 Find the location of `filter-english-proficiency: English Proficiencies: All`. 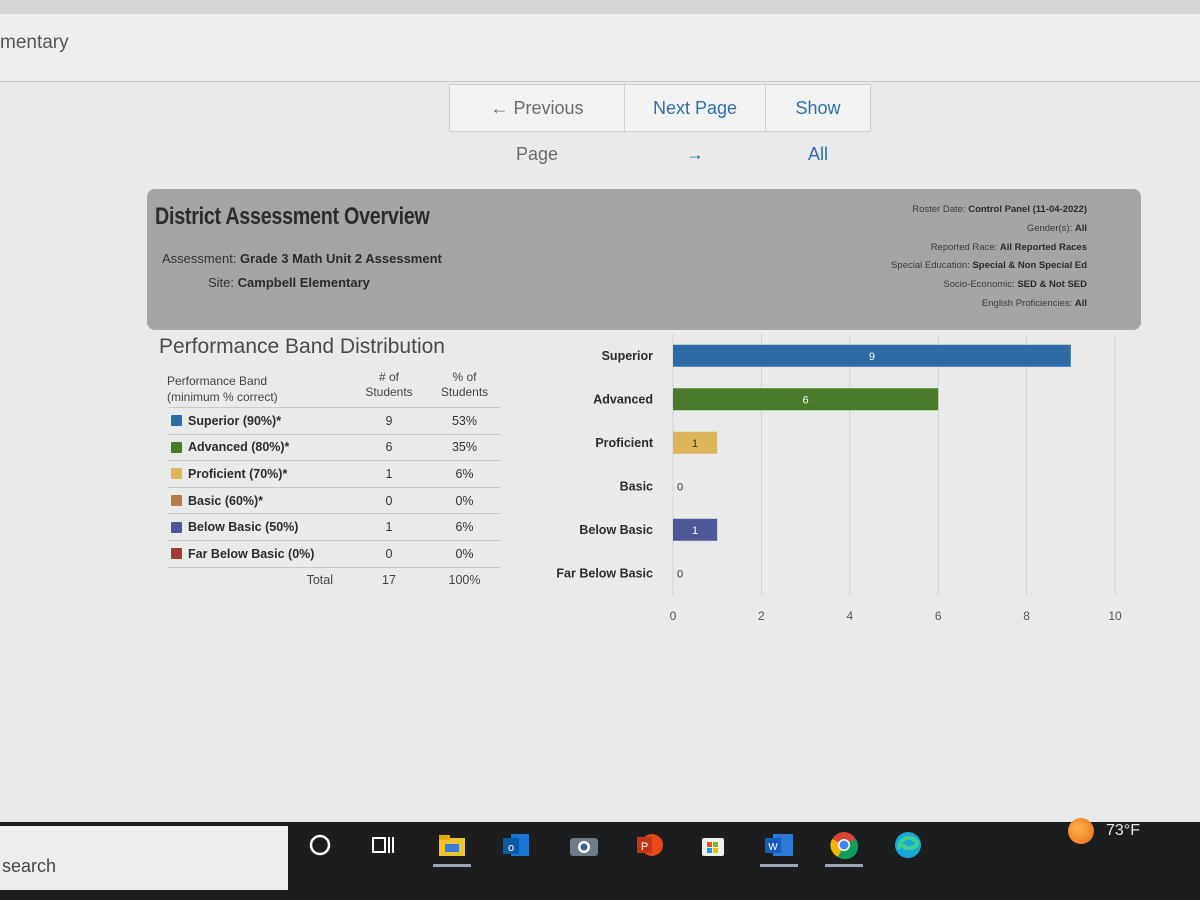

filter-english-proficiency: English Proficiencies: All is located at coordinates (1034, 303).